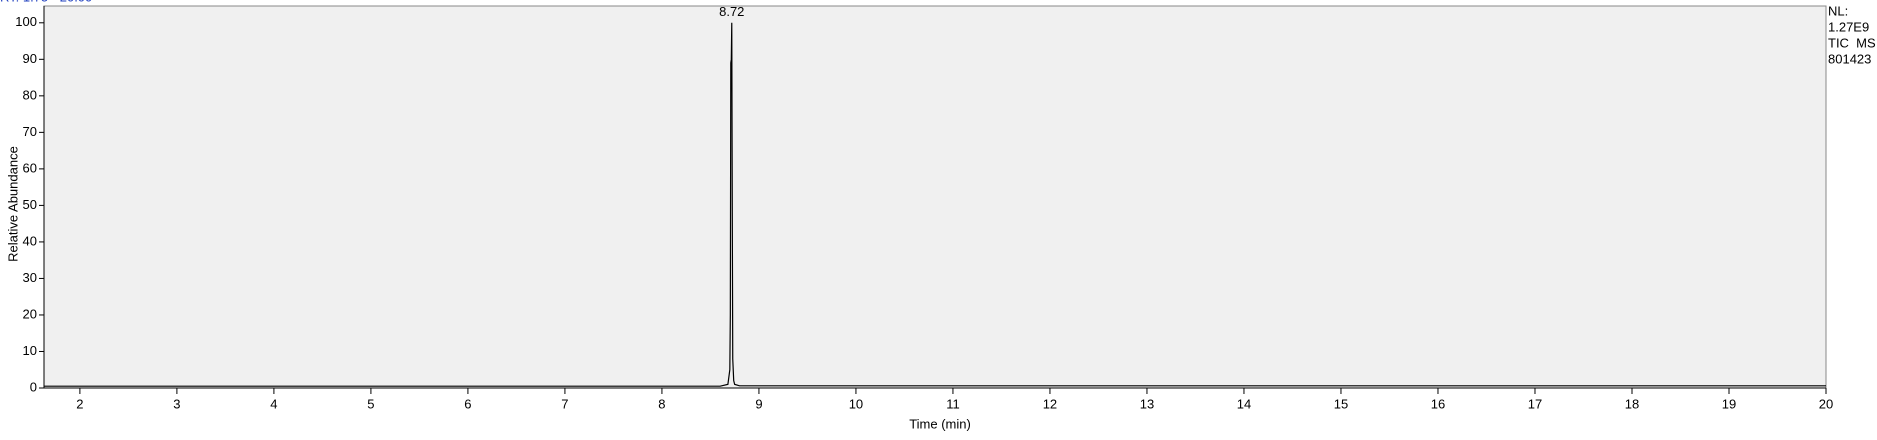 Image resolution: width=1877 pixels, height=440 pixels. I want to click on y-tick-label: 70, so click(30, 131).